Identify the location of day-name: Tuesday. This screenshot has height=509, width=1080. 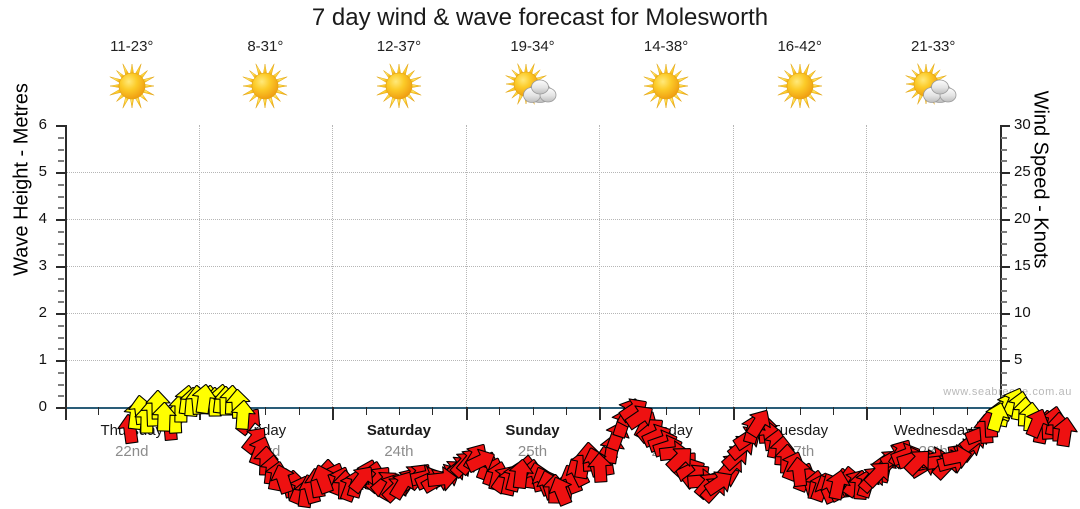
(800, 430).